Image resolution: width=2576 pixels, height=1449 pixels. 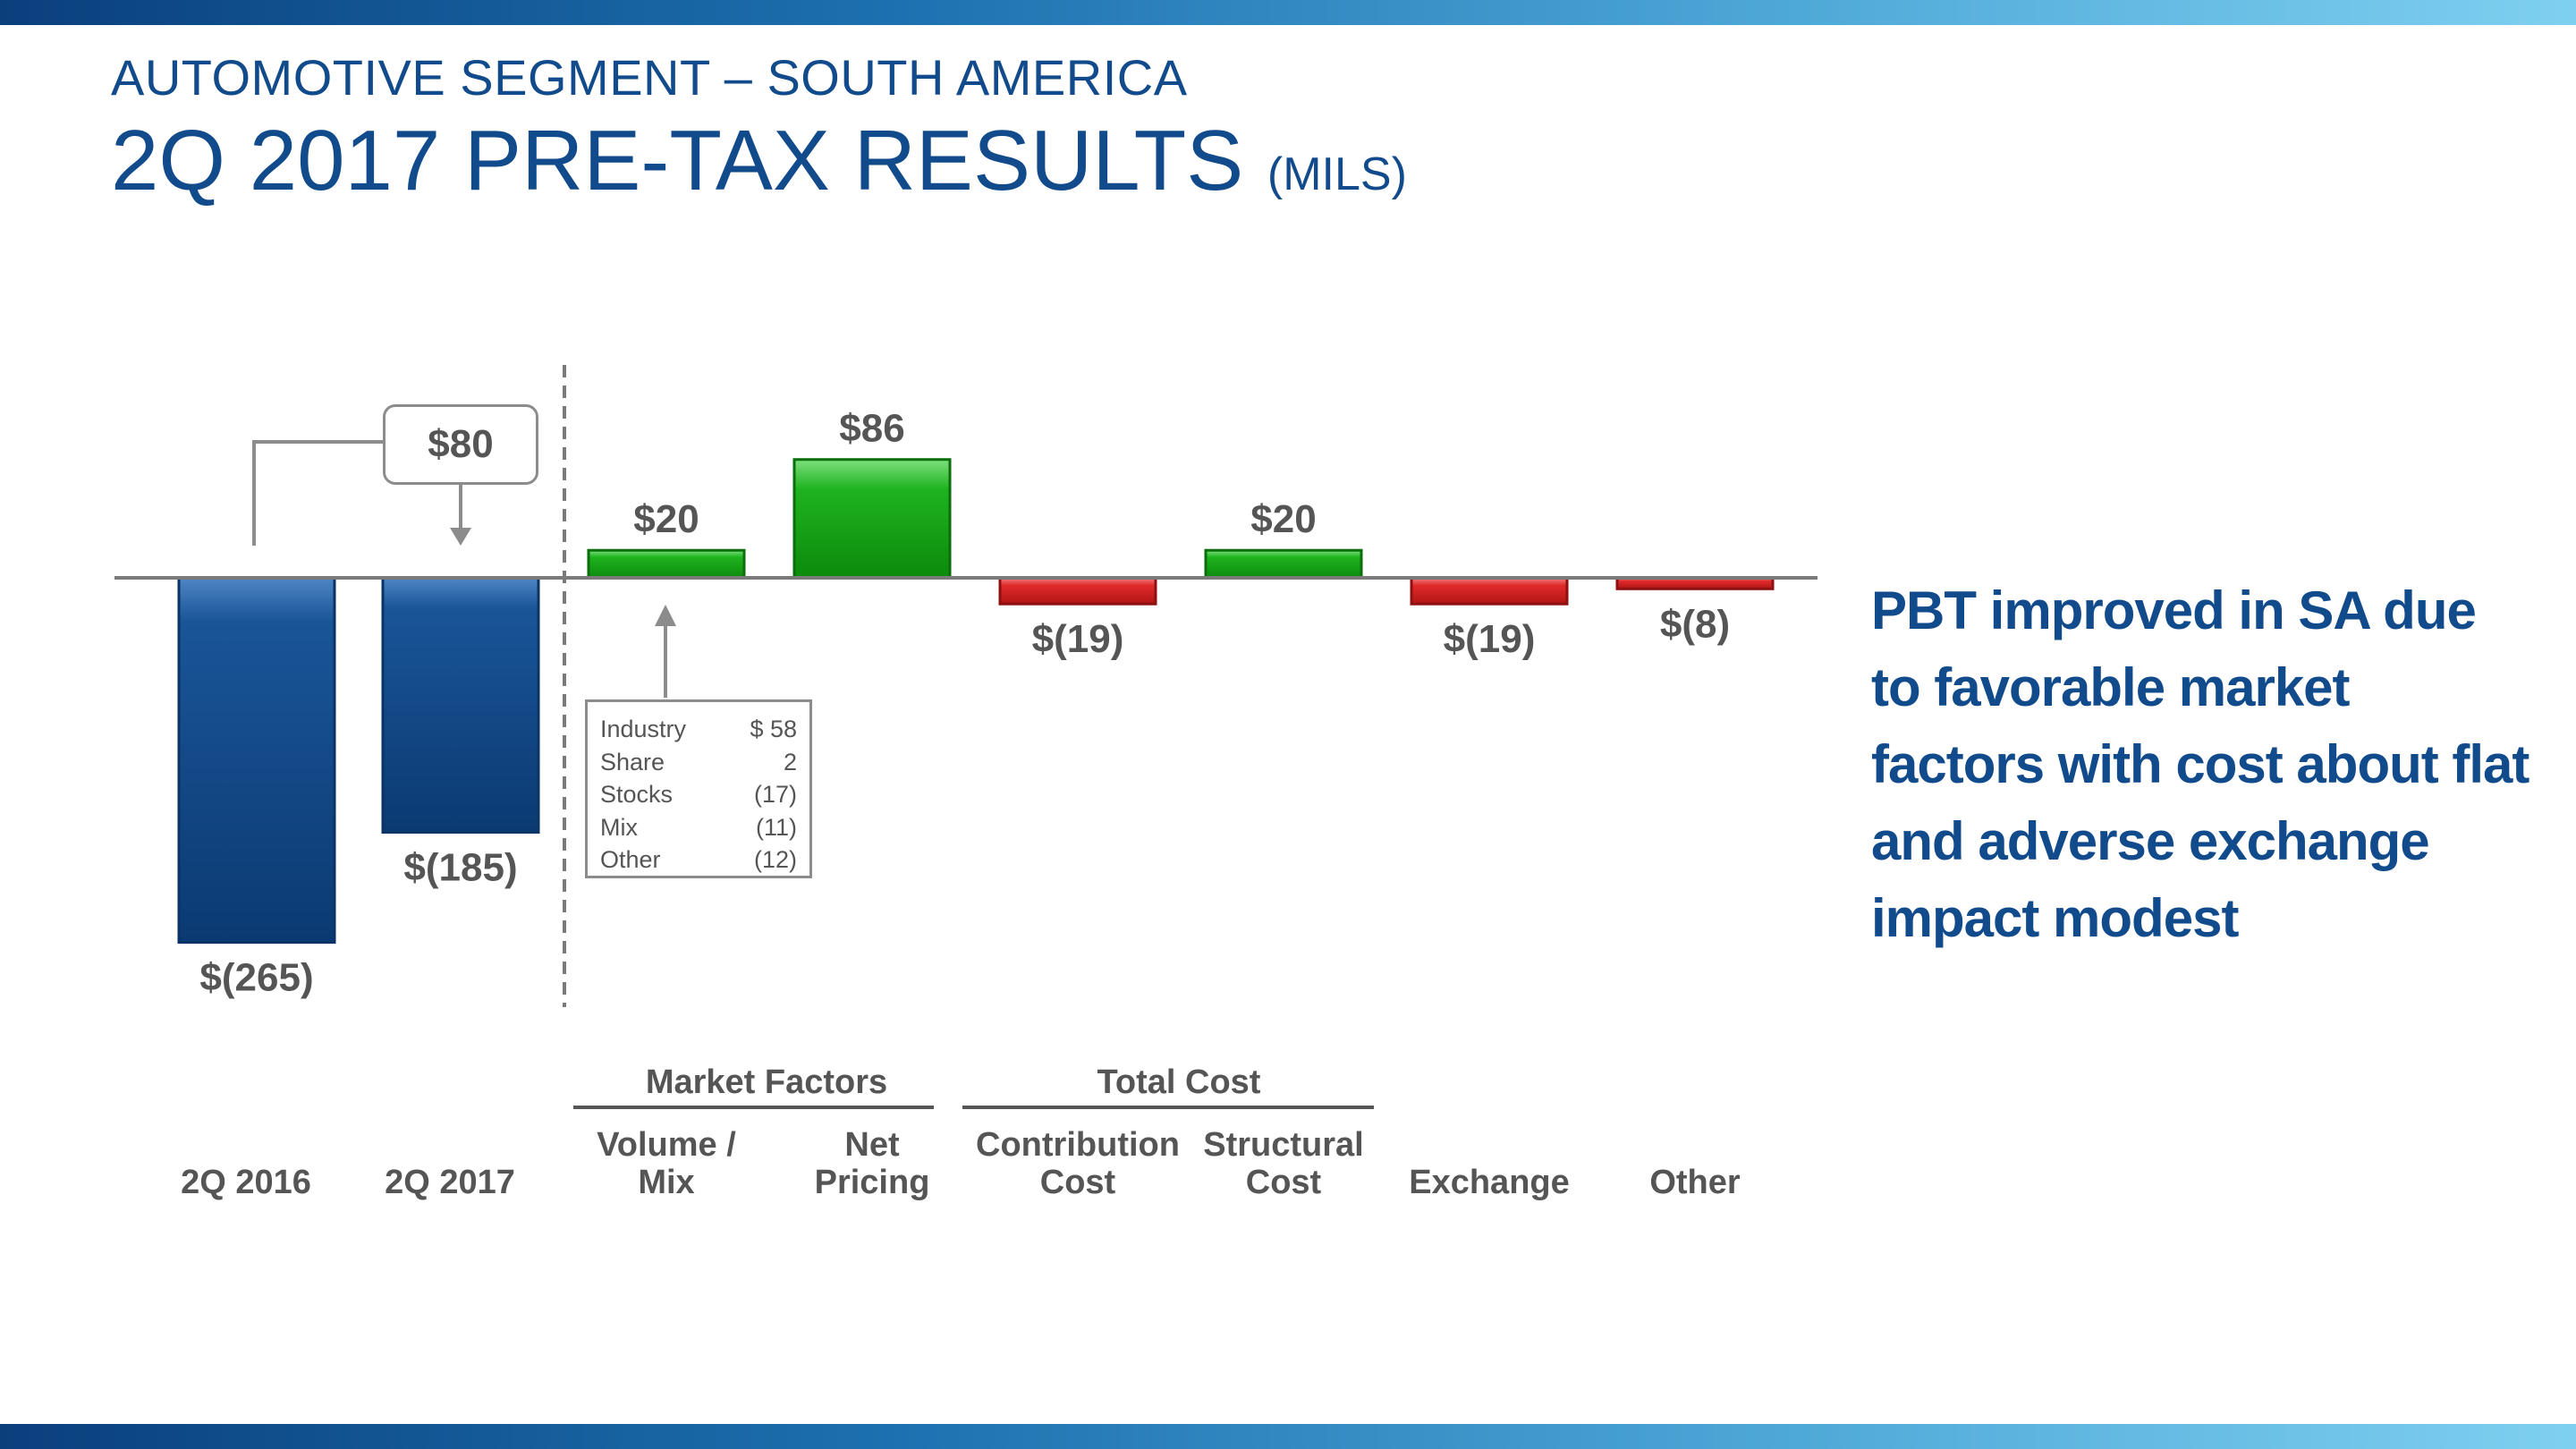 What do you see at coordinates (632, 761) in the screenshot?
I see `breakdown-label: Share` at bounding box center [632, 761].